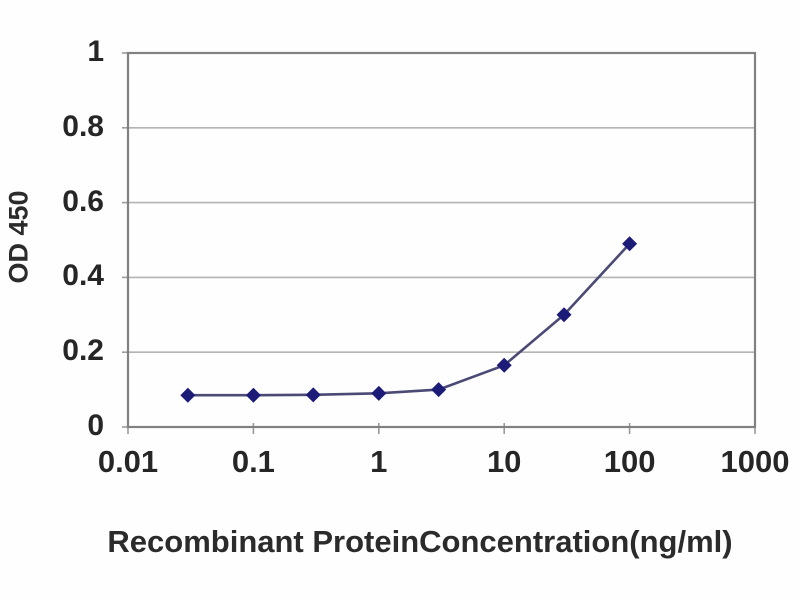  Describe the element at coordinates (420, 541) in the screenshot. I see `x-axis-title: Recombinant ProteinConcentration(ng/ml)` at that location.